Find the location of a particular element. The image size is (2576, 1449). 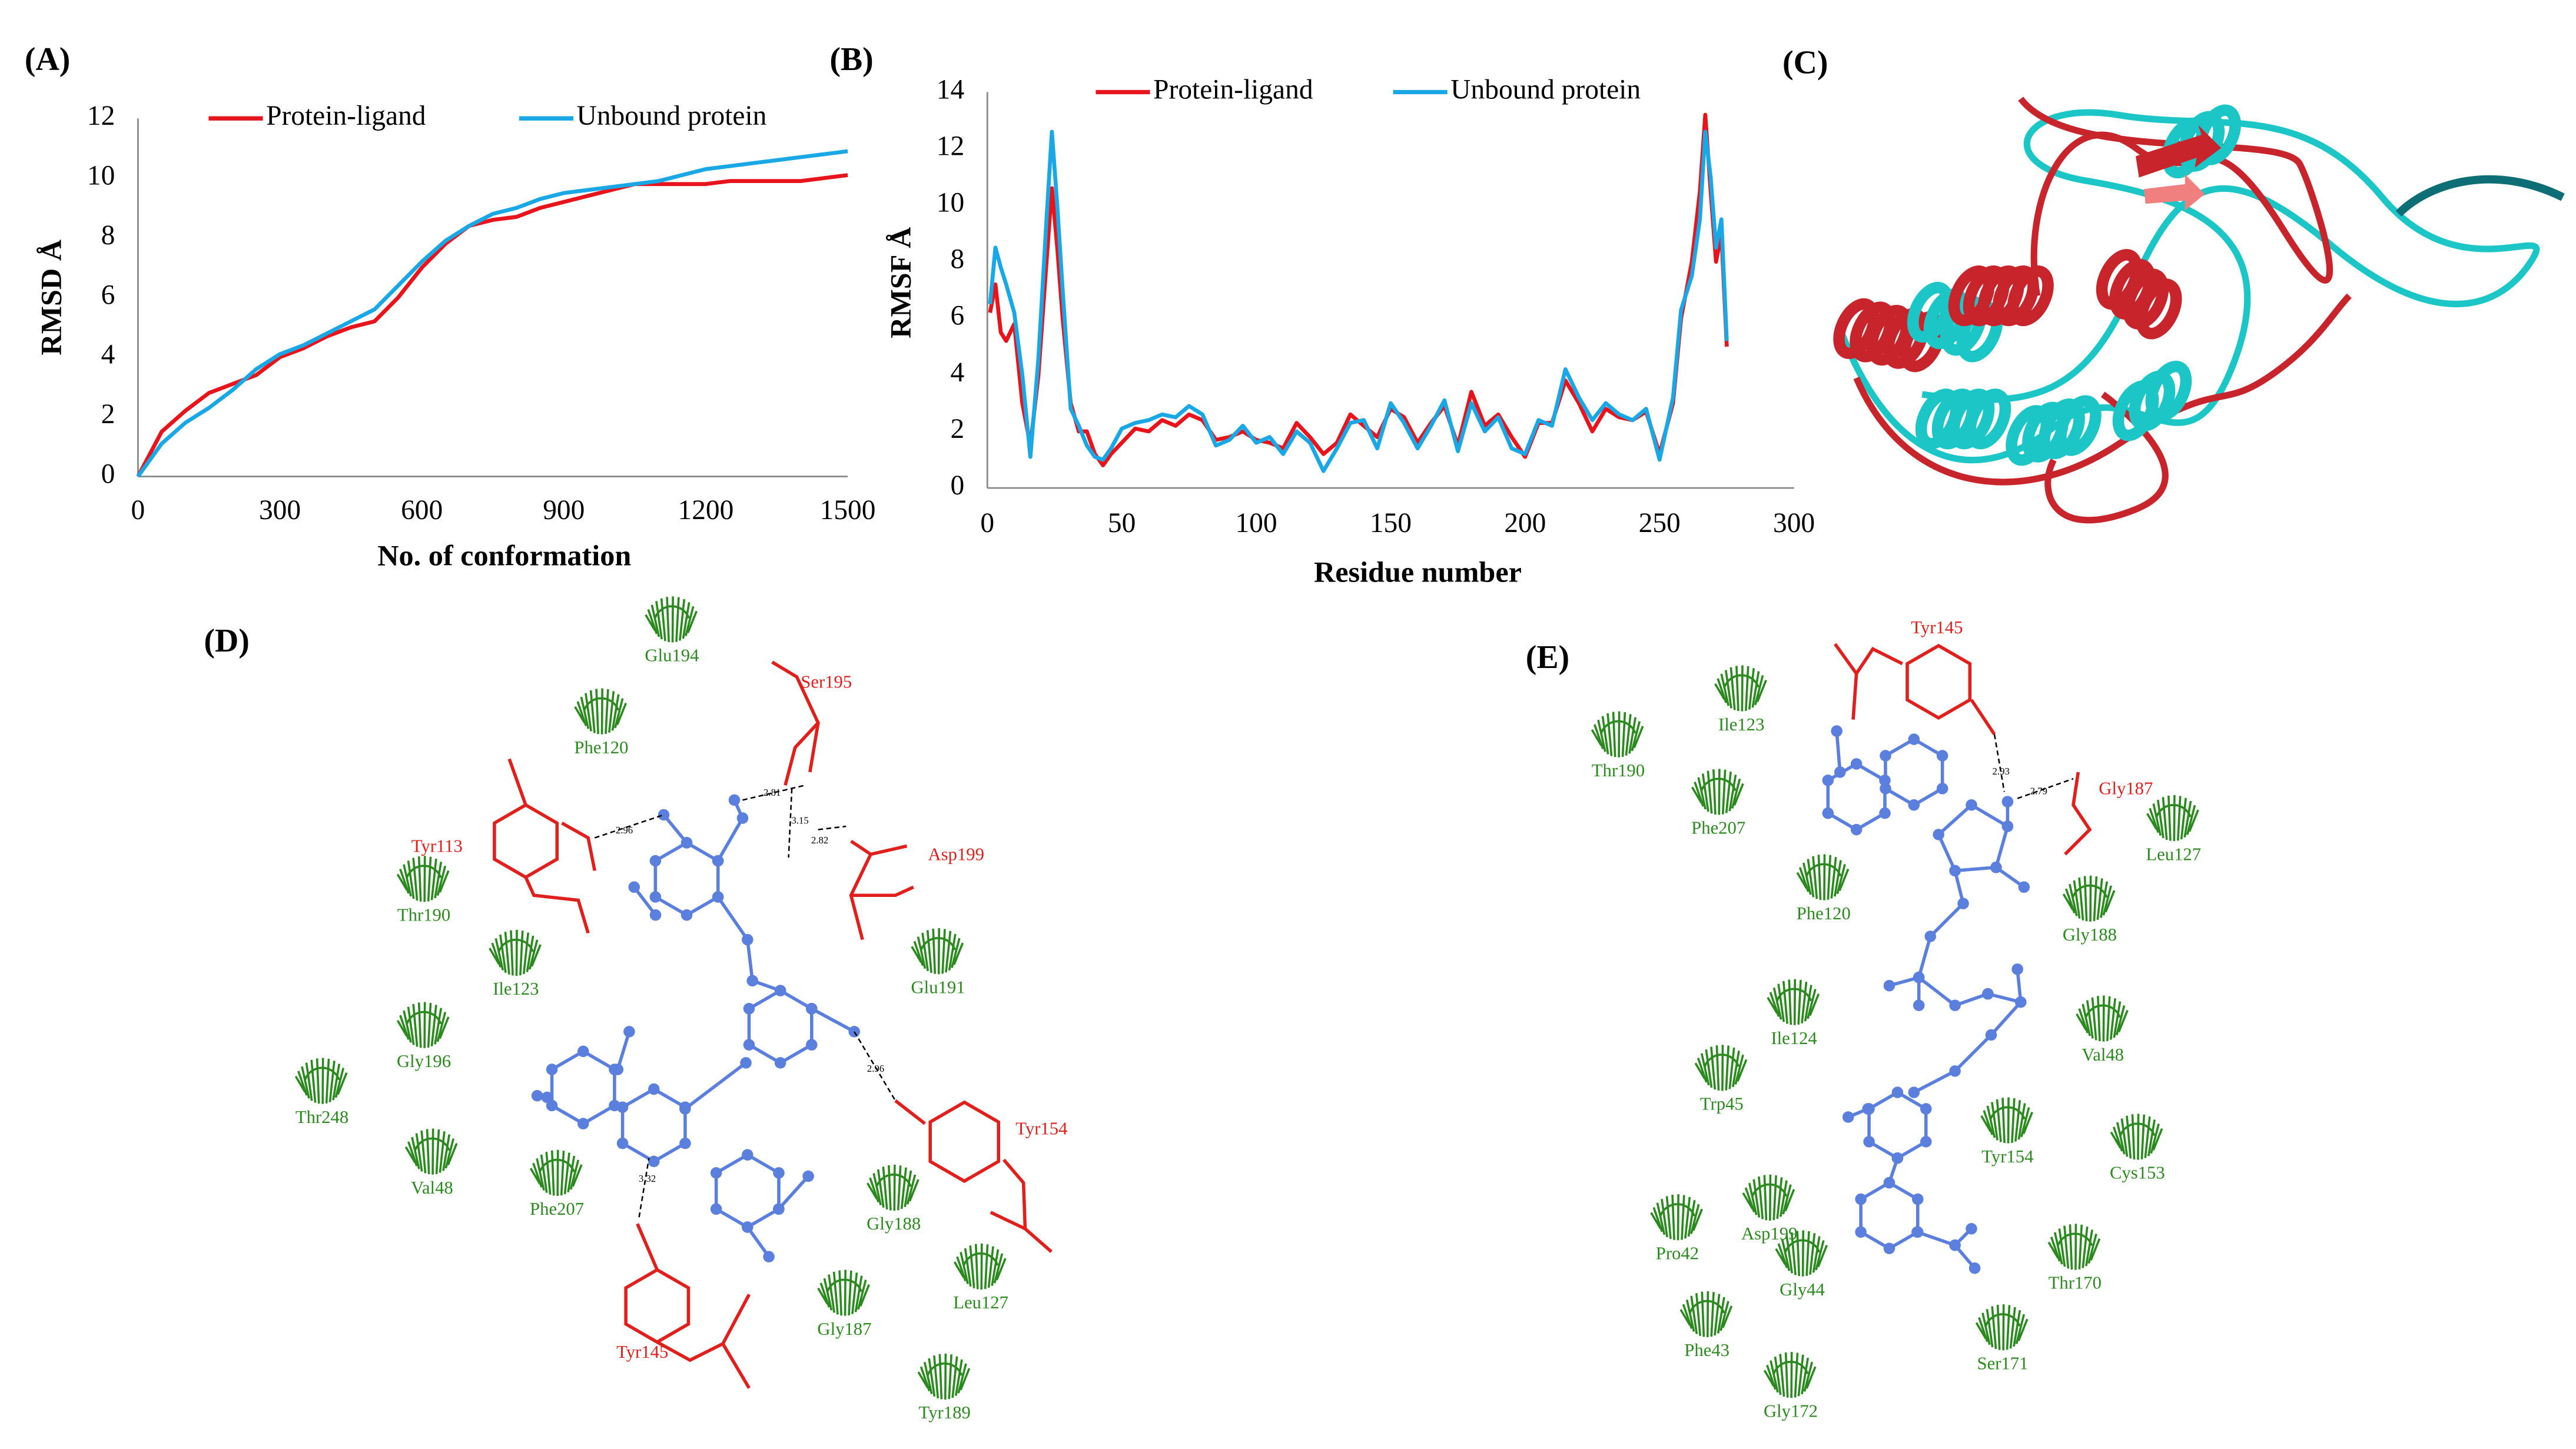

legend-label: Protein-ligand is located at coordinates (346, 116).